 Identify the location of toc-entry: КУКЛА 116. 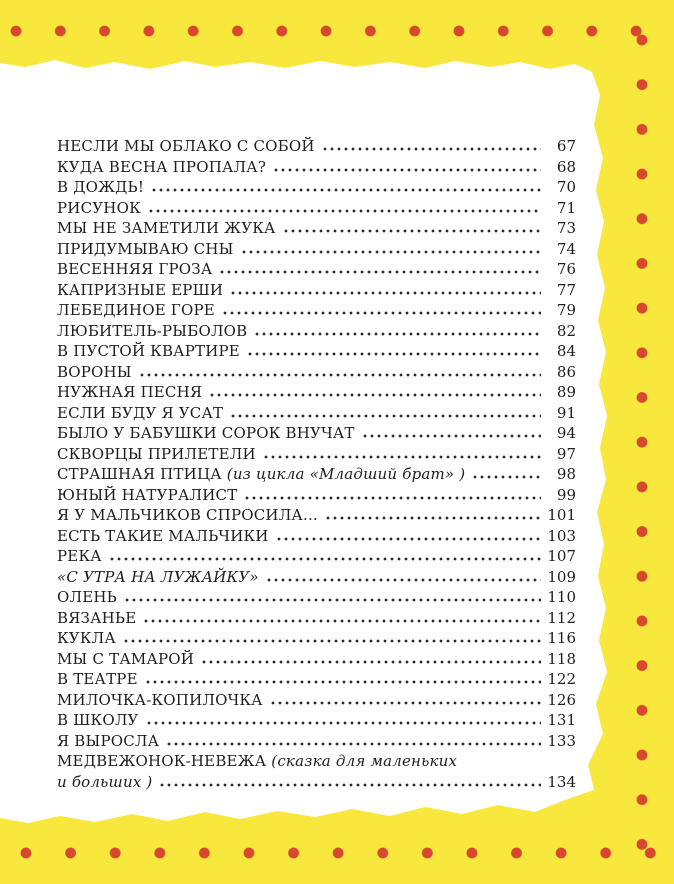
(316, 638).